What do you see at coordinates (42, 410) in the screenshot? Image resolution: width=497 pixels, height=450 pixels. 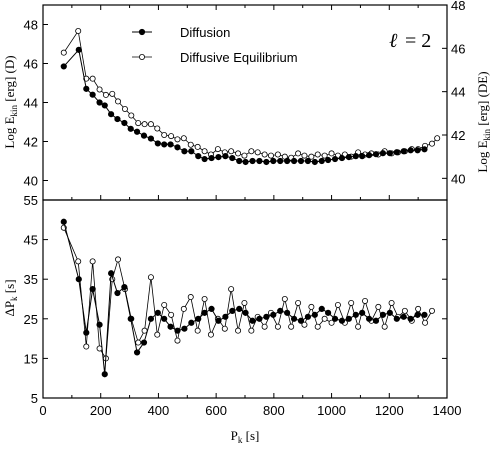 I see `x-tick-label: 0` at bounding box center [42, 410].